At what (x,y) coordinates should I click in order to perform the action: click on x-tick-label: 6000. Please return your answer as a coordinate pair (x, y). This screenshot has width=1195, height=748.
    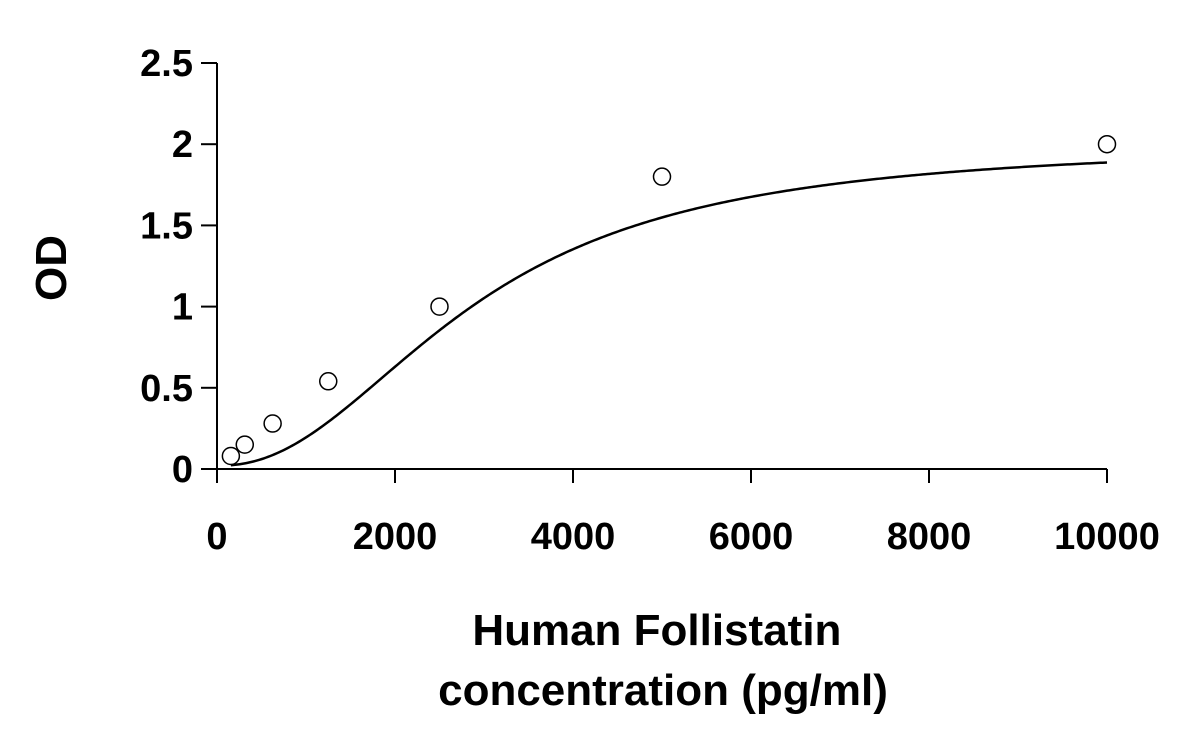
    Looking at the image, I should click on (751, 537).